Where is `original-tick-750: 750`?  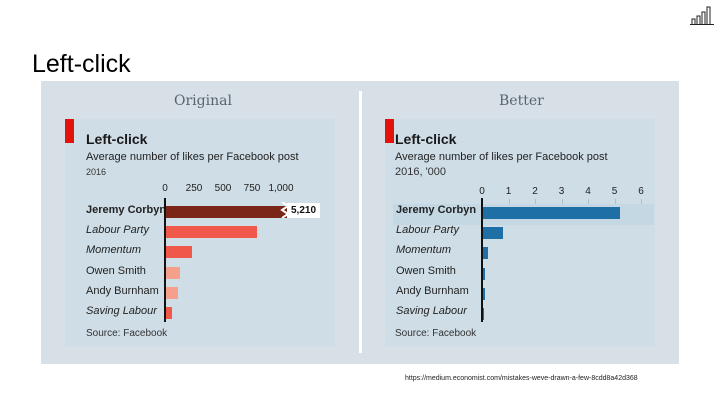 original-tick-750: 750 is located at coordinates (252, 188).